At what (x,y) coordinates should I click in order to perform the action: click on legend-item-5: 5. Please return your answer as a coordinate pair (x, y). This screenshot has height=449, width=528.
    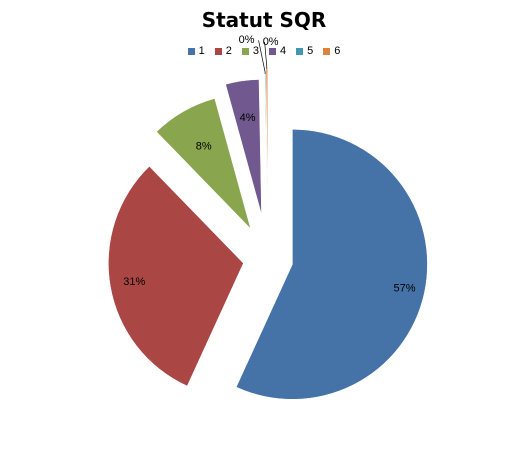
    Looking at the image, I should click on (304, 51).